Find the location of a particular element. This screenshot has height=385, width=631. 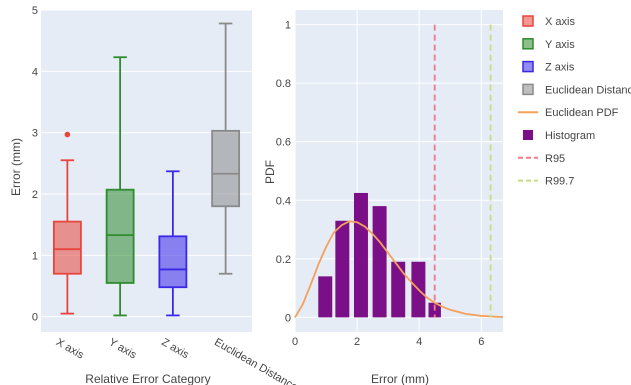

box-y-tick-label: 1 is located at coordinates (35, 256).